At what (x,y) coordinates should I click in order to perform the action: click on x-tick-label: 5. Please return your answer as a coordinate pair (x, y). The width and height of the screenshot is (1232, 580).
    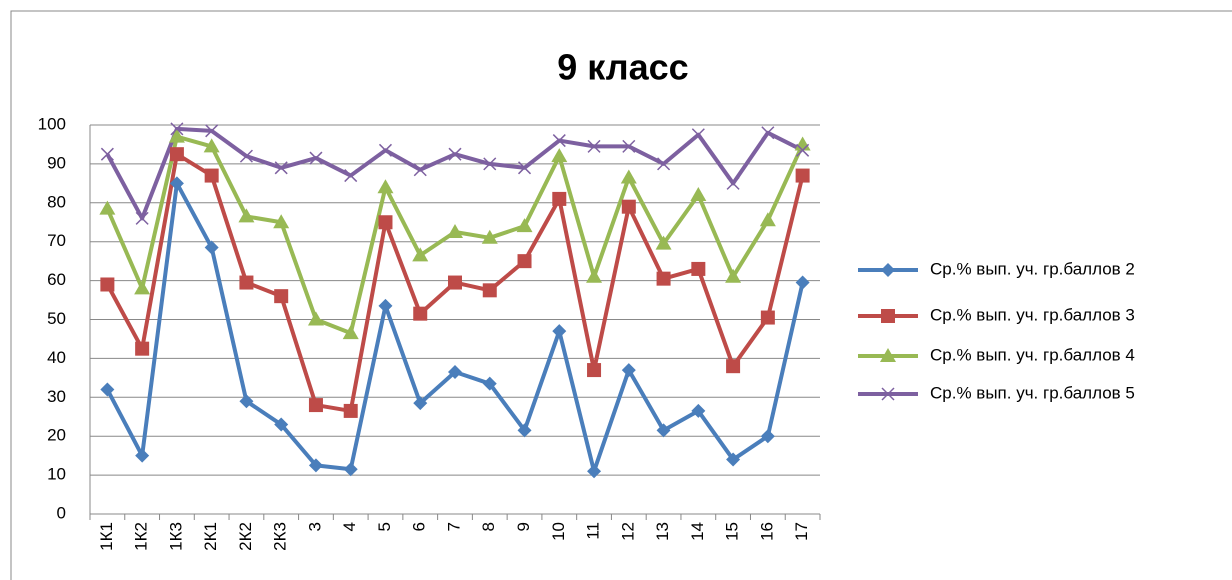
    Looking at the image, I should click on (384, 526).